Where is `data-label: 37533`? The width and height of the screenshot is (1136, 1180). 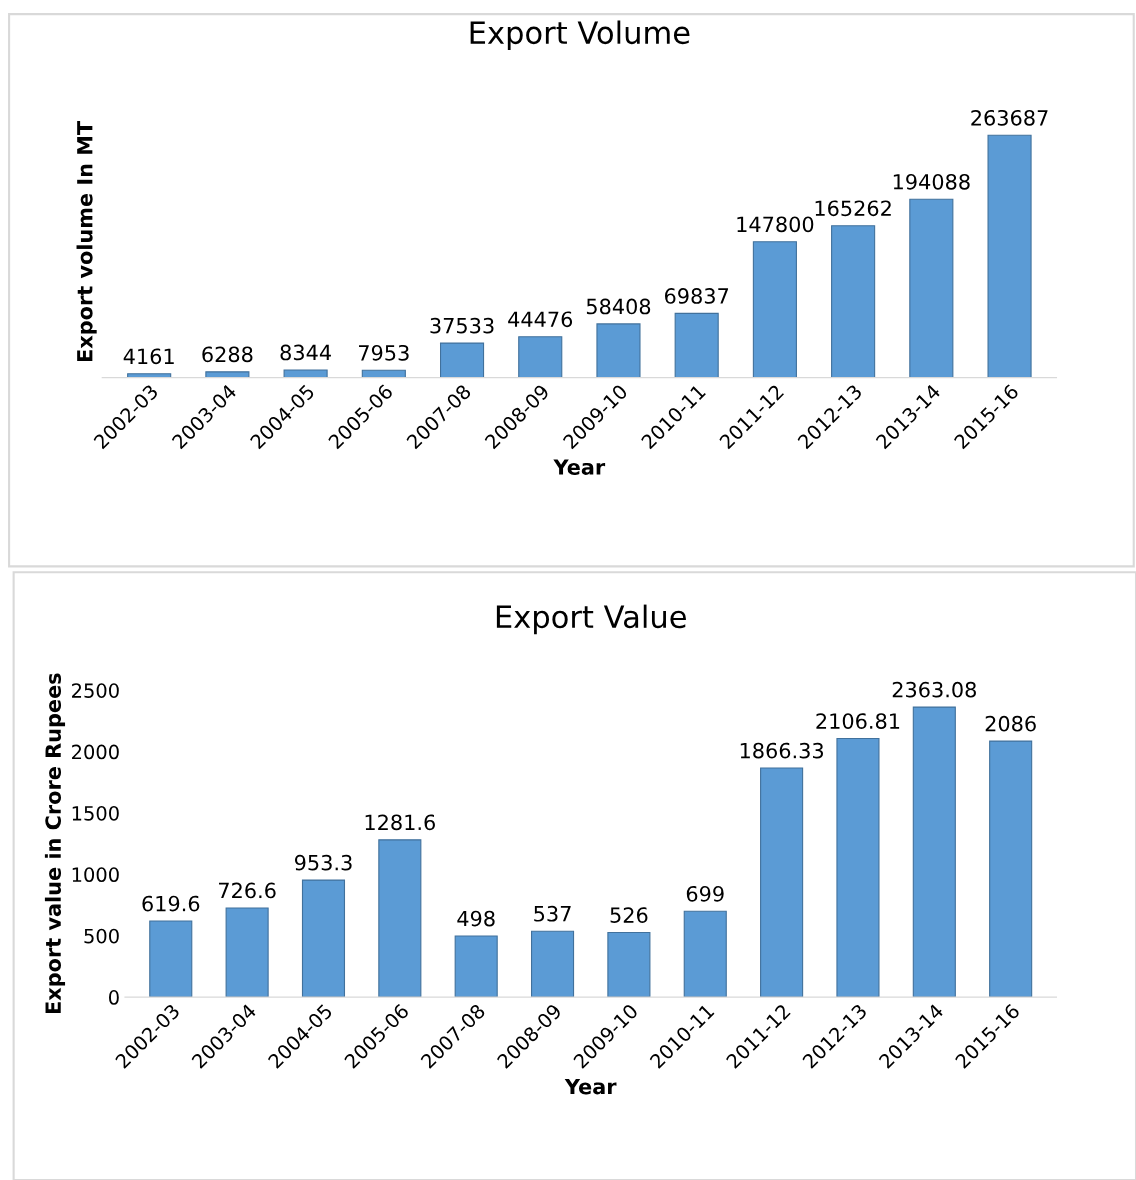 data-label: 37533 is located at coordinates (462, 325).